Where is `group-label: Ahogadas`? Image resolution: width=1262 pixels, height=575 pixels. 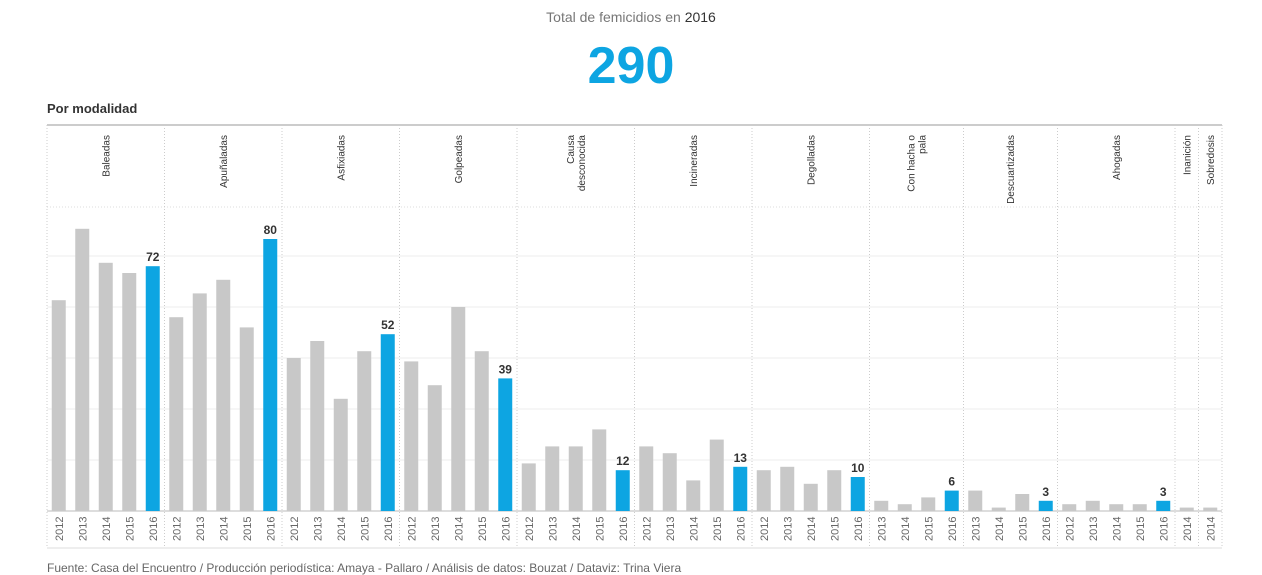
group-label: Ahogadas is located at coordinates (1117, 157).